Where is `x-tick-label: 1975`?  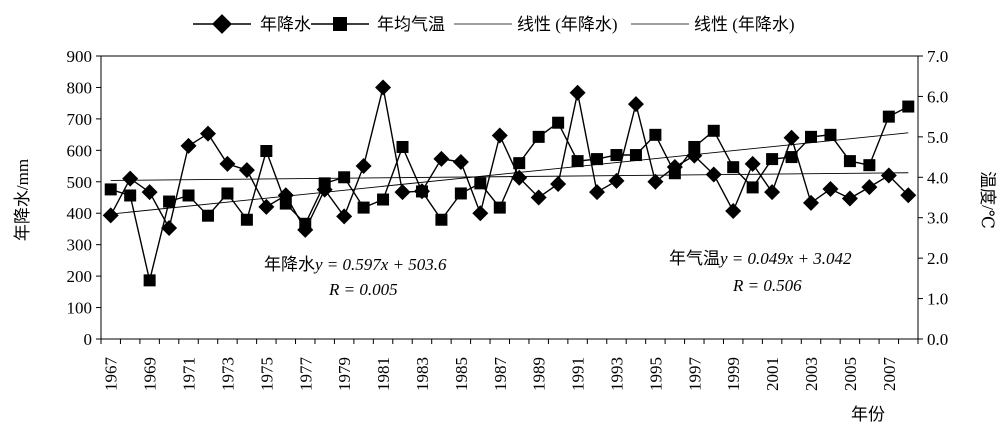
x-tick-label: 1975 is located at coordinates (266, 374).